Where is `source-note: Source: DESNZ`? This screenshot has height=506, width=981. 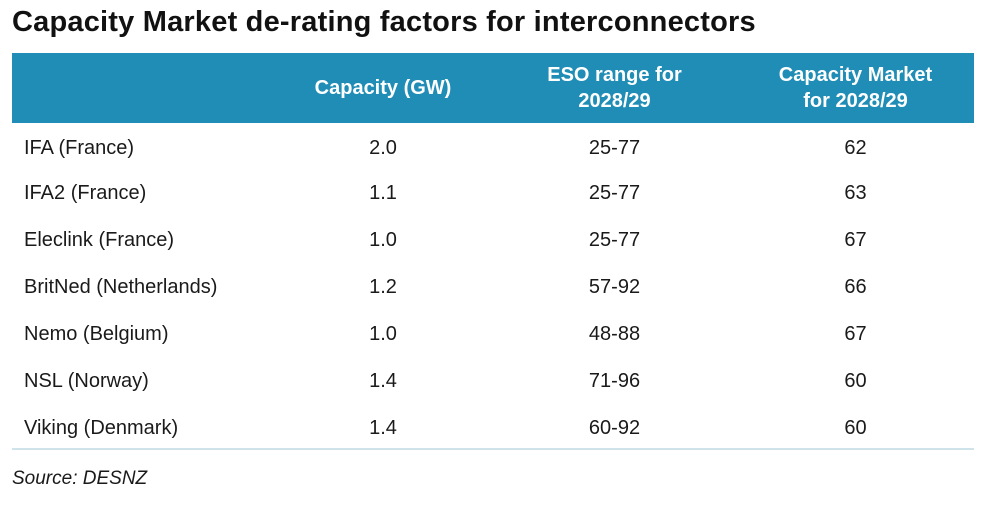
source-note: Source: DESNZ is located at coordinates (80, 478).